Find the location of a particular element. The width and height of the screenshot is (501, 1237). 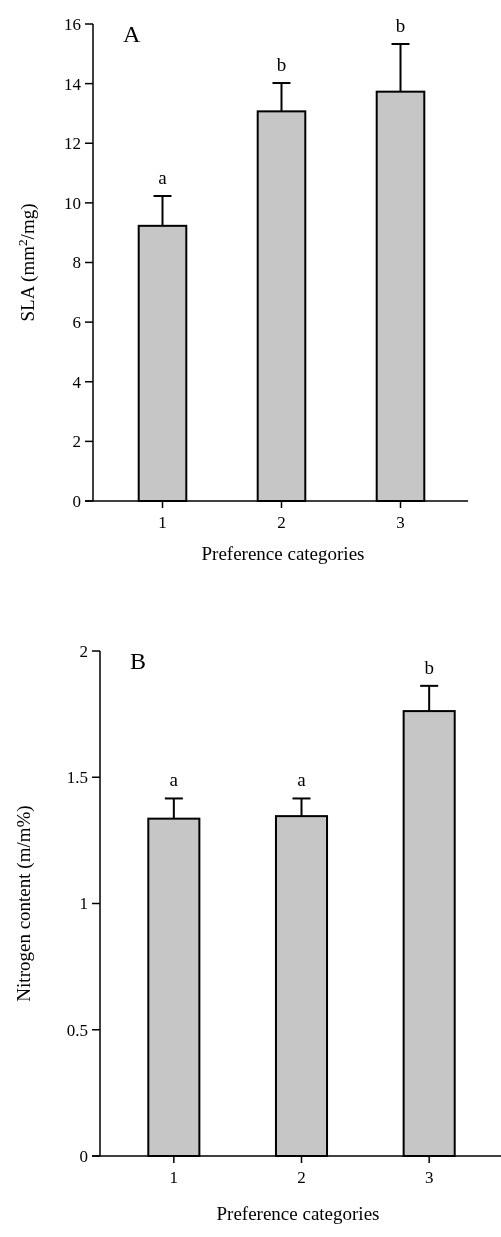

y-tick-label: 8 is located at coordinates (76, 263).